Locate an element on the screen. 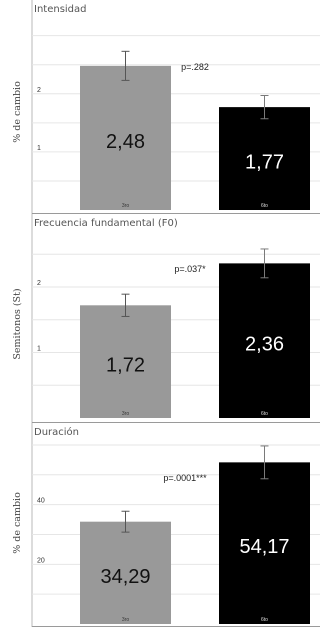 Image resolution: width=320 pixels, height=627 pixels. y-tick-label: 20 is located at coordinates (41, 560).